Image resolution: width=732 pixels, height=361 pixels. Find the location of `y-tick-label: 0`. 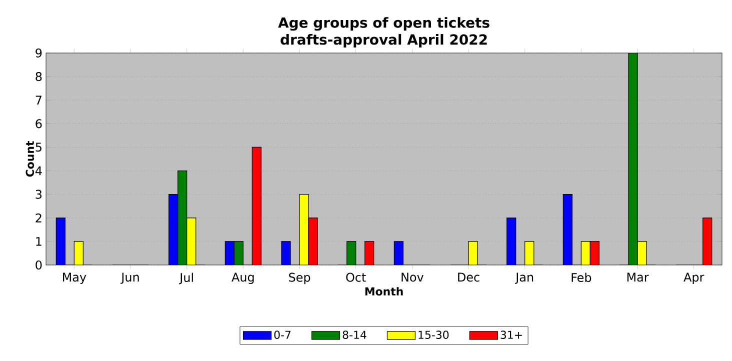

y-tick-label: 0 is located at coordinates (39, 265).